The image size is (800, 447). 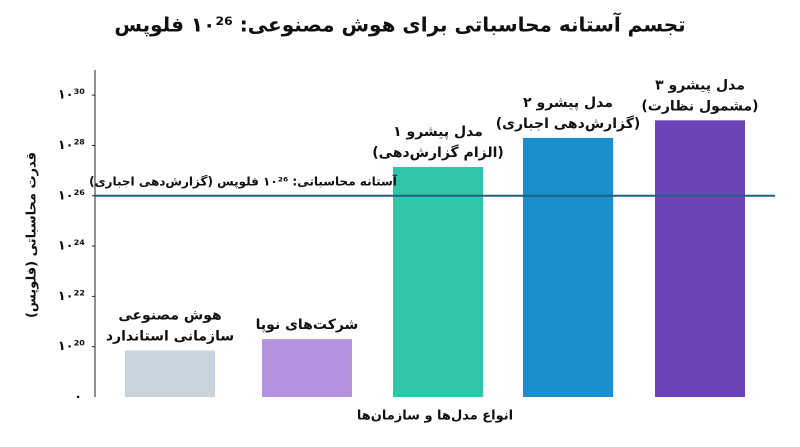 What do you see at coordinates (72, 145) in the screenshot?
I see `y-tick-label: ۱۰²⁸` at bounding box center [72, 145].